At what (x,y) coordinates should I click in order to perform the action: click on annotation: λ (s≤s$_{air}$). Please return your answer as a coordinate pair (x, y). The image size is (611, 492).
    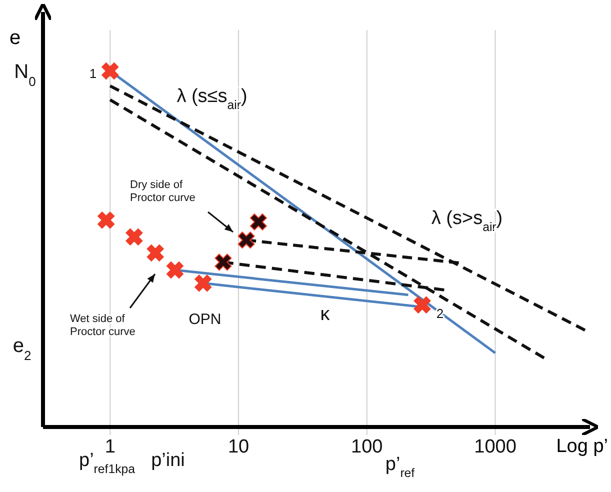
    Looking at the image, I should click on (212, 99).